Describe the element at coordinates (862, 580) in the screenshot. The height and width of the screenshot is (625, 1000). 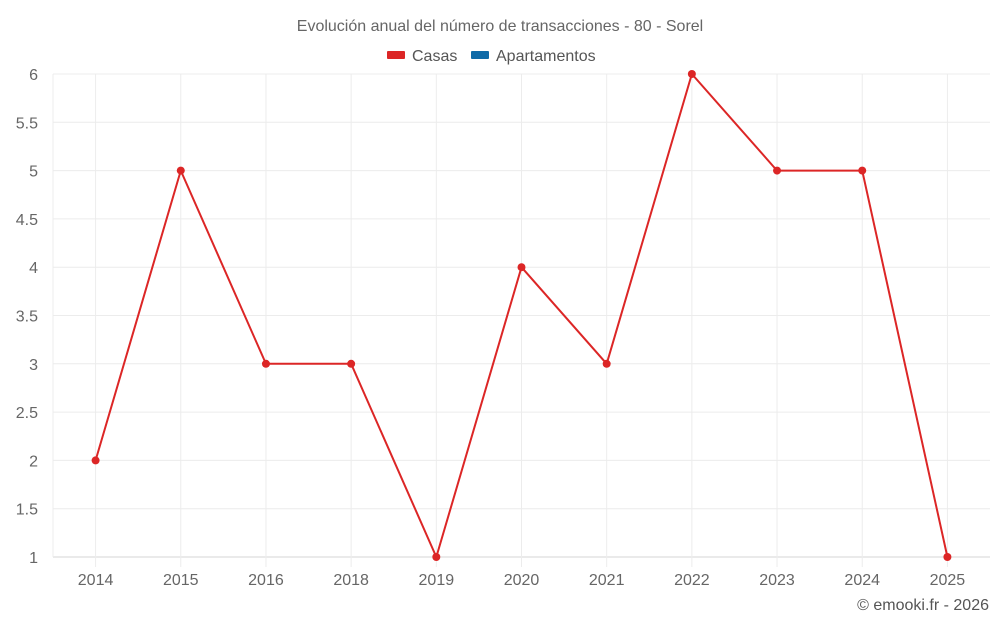
I see `x-tick-label: 2024` at that location.